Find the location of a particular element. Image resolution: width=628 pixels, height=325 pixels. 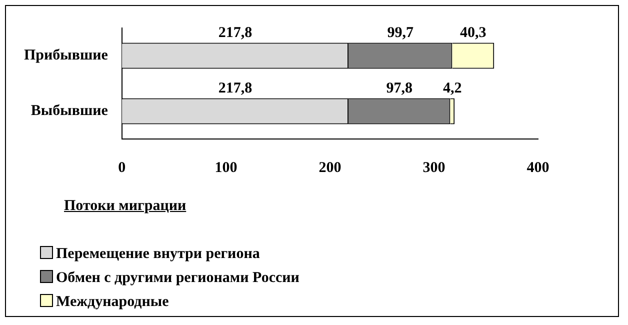

x-tick-label: 300 is located at coordinates (434, 168).